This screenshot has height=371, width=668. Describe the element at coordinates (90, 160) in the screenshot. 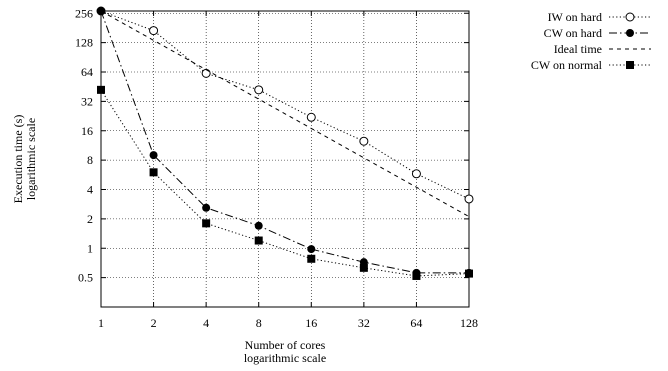

I see `y-tick-label: 8` at that location.